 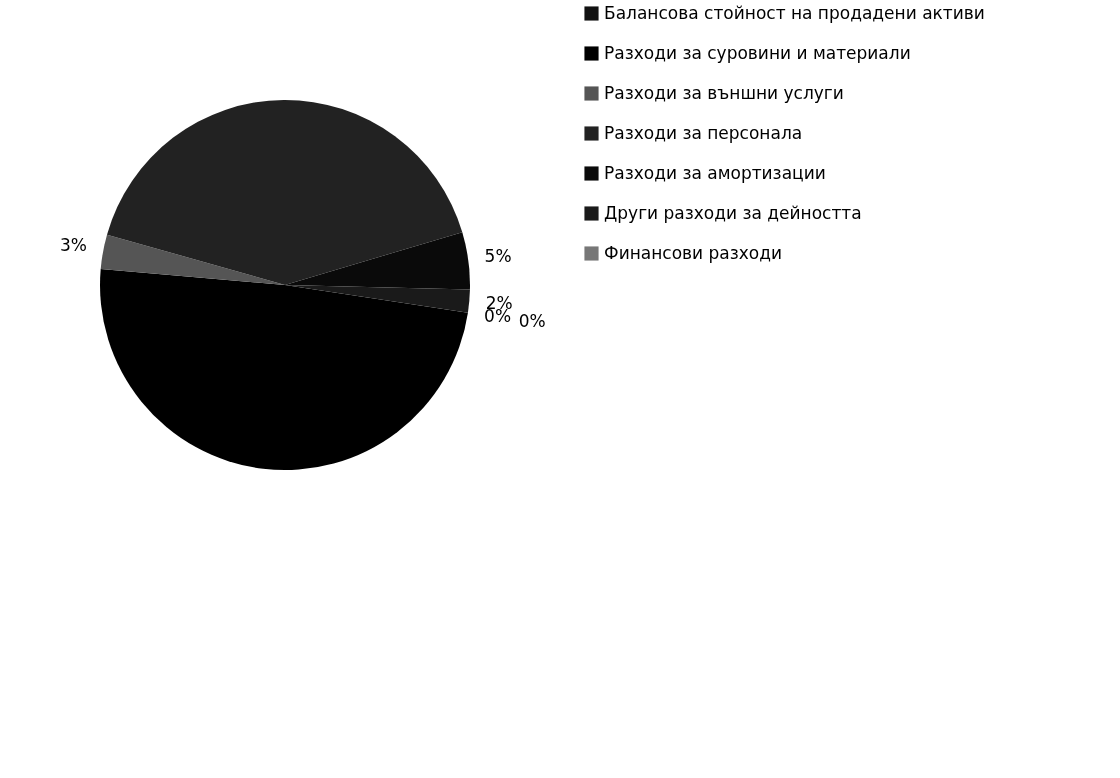 What do you see at coordinates (794, 12) in the screenshot?
I see `legend-label: Балансова стойност на продадени активи` at bounding box center [794, 12].